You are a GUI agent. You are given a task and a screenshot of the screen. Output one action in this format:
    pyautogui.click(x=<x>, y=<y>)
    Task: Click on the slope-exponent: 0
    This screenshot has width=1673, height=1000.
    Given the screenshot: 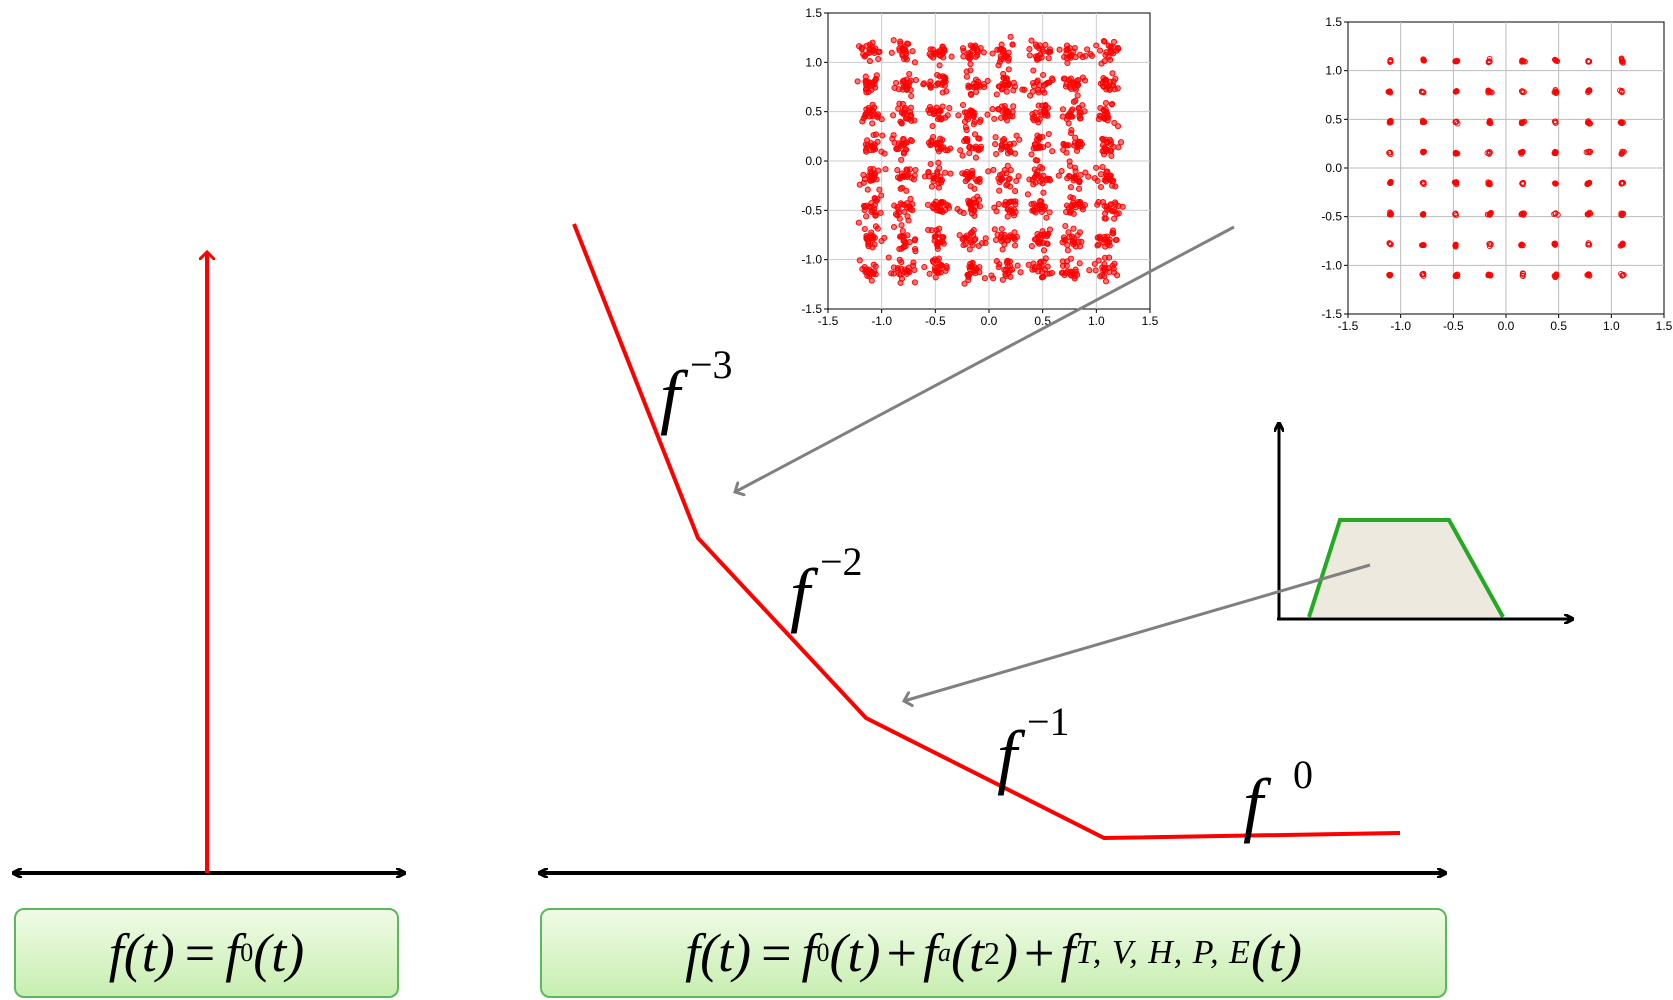 What is the action you would take?
    pyautogui.click(x=1303, y=774)
    